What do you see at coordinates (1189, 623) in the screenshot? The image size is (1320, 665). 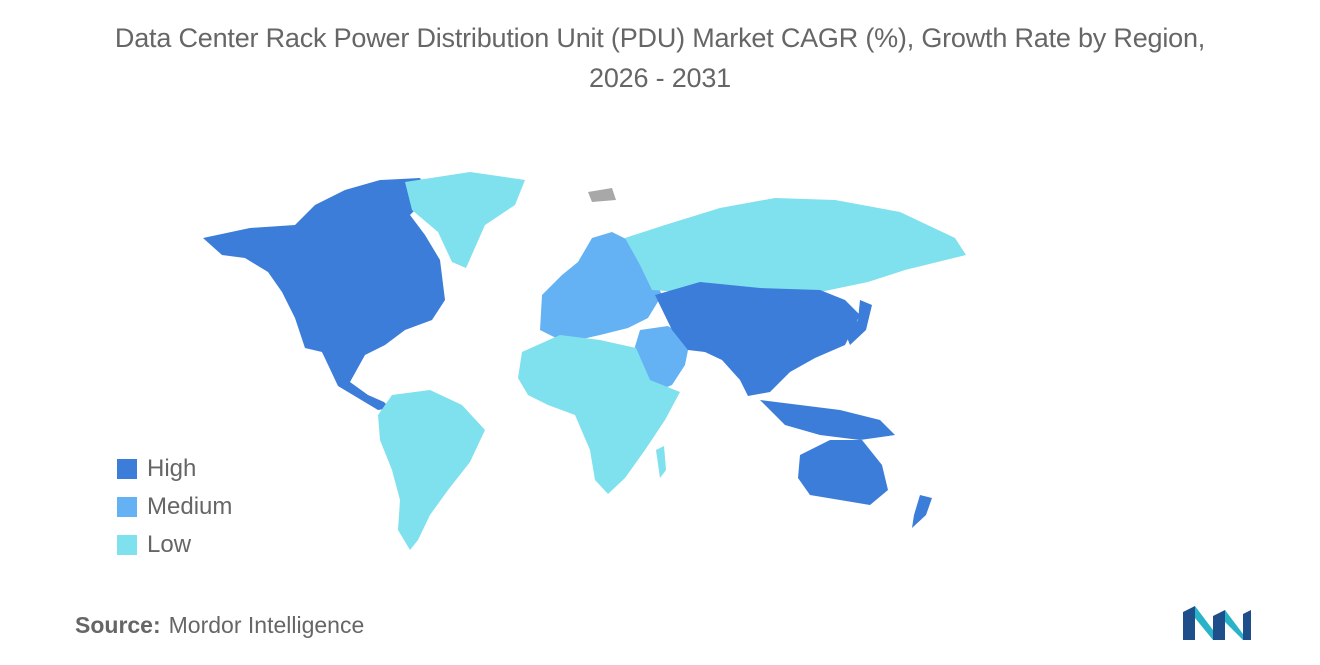 I see `logo-left-bar` at bounding box center [1189, 623].